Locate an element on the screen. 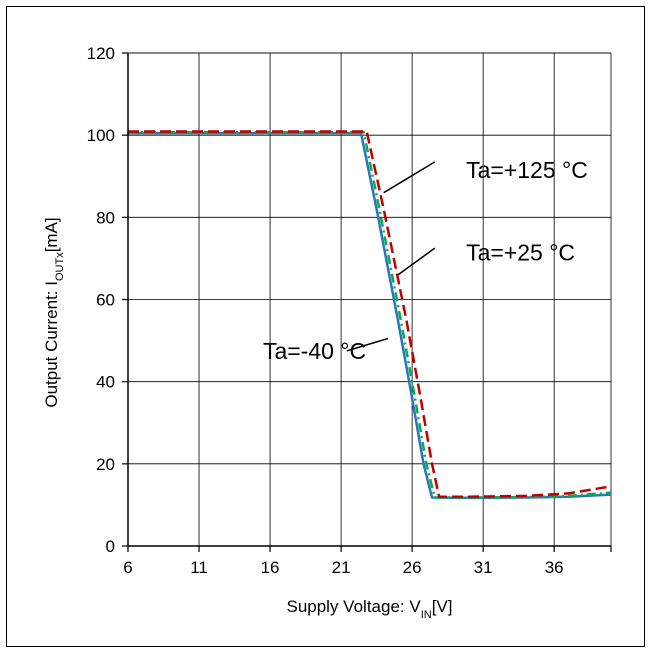  x-axis-title: Supply Voltage: VIN[V] is located at coordinates (369, 609).